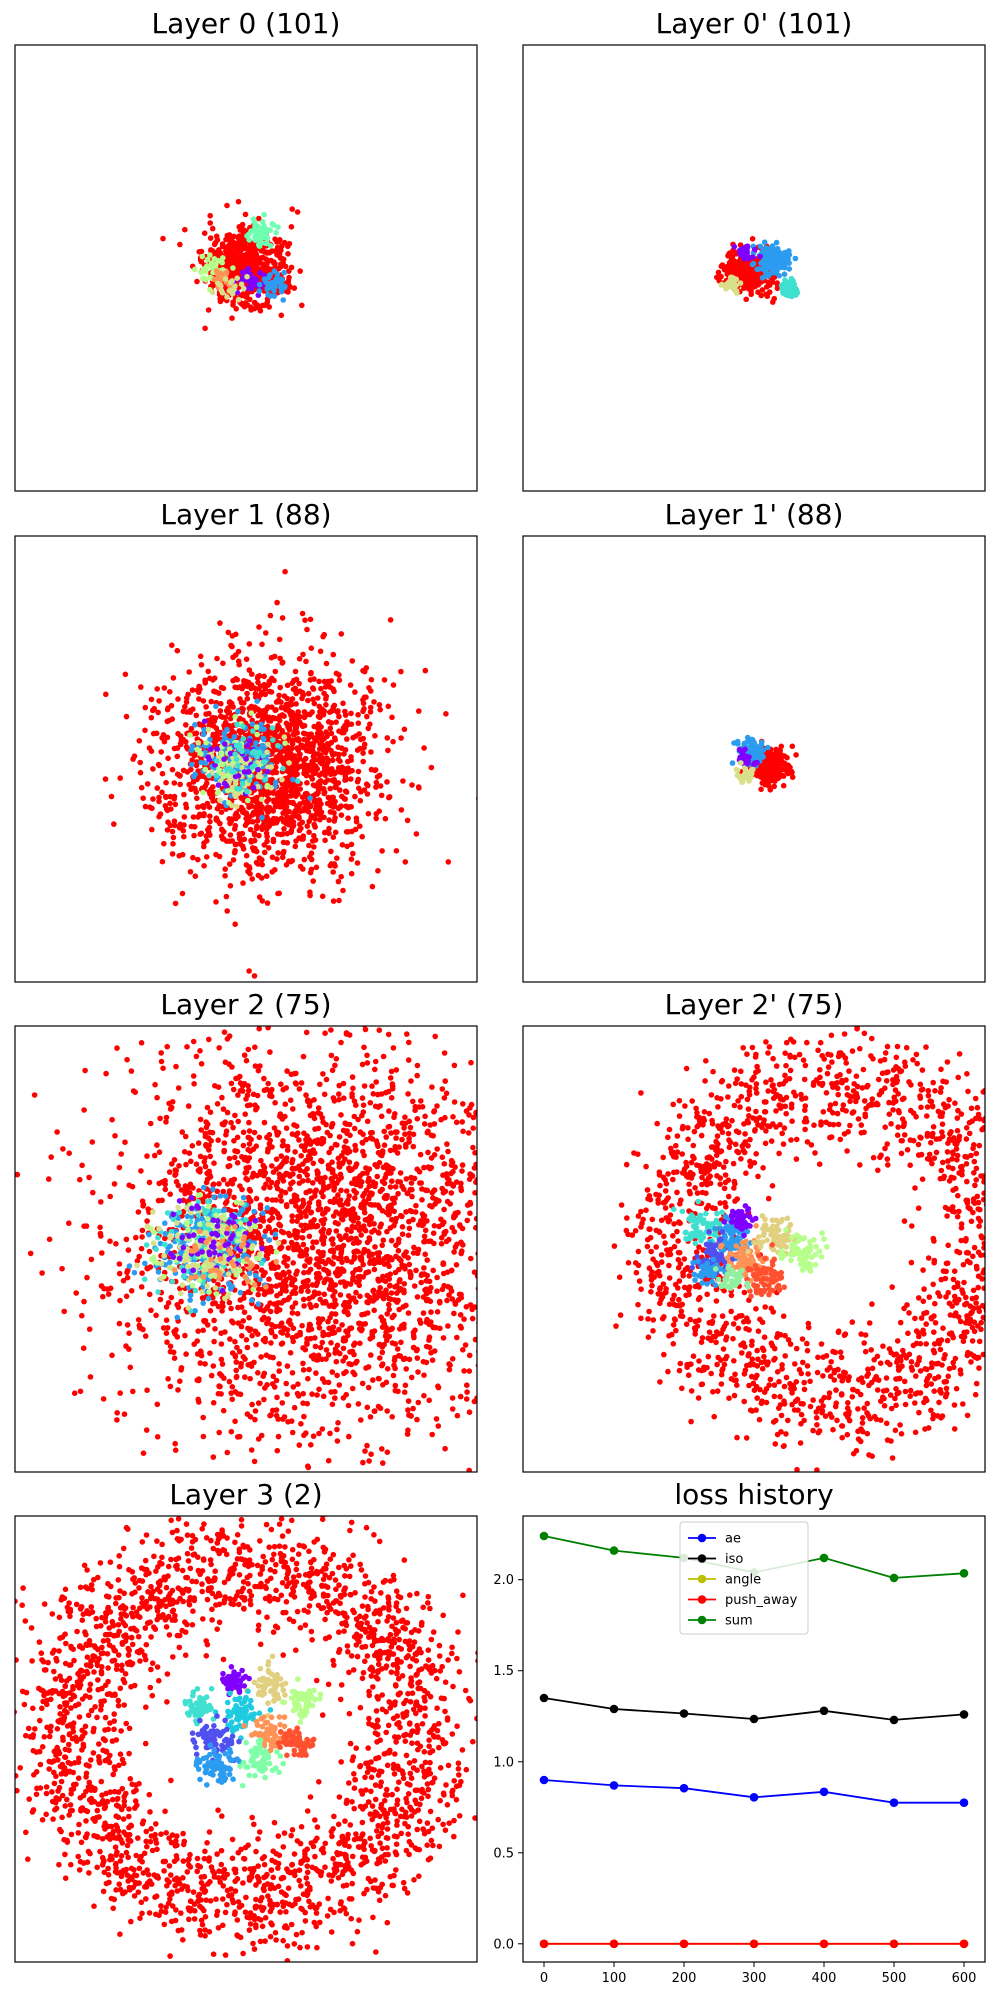  I want to click on panel-title: Layer 0 (101), so click(246, 23).